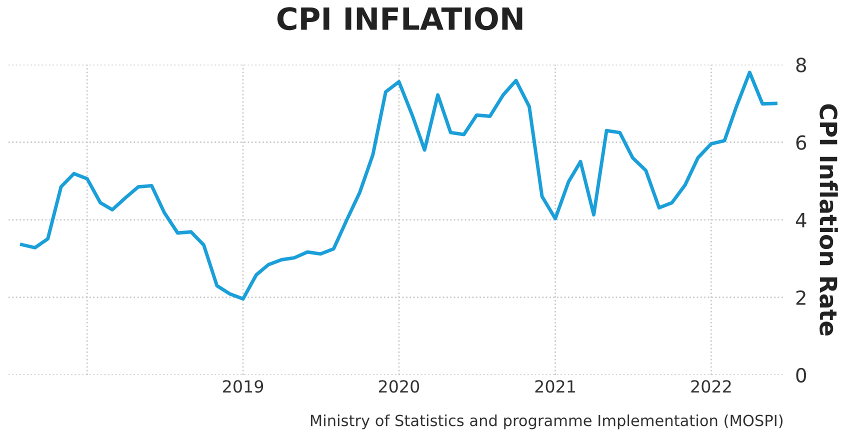 The height and width of the screenshot is (437, 852). Describe the element at coordinates (546, 422) in the screenshot. I see `text: Ministry of Statistics and programme Implementation (MOSPI)` at that location.